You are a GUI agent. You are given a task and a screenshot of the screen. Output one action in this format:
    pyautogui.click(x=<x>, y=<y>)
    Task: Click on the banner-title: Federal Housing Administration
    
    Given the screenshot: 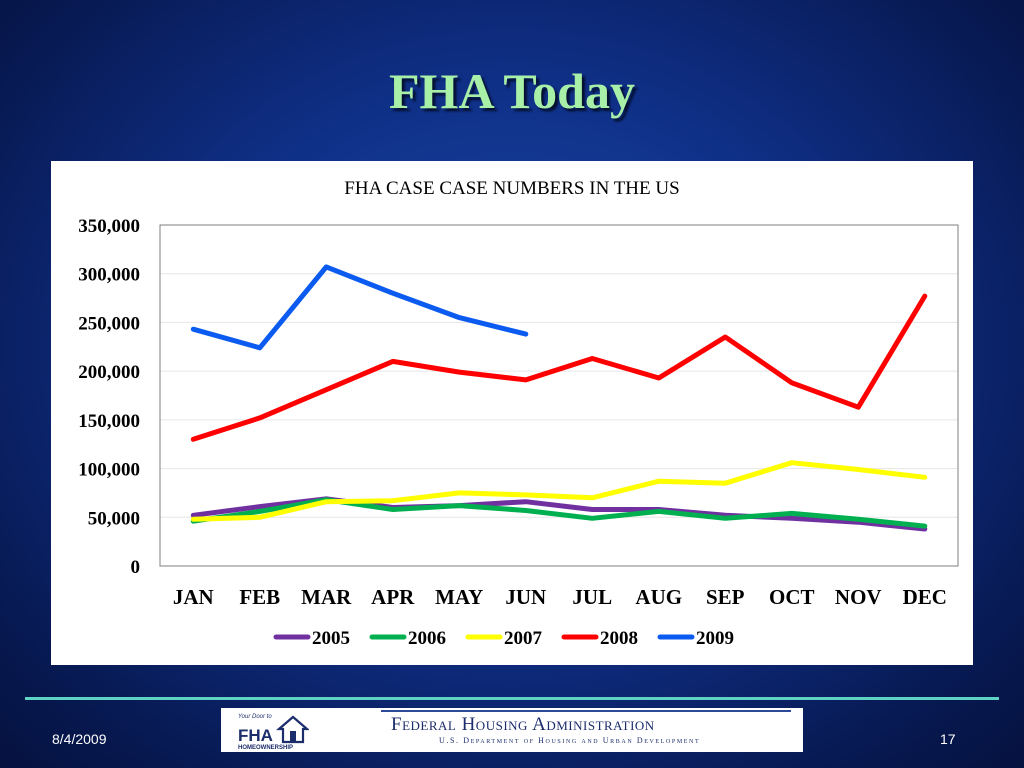 What is the action you would take?
    pyautogui.click(x=523, y=724)
    